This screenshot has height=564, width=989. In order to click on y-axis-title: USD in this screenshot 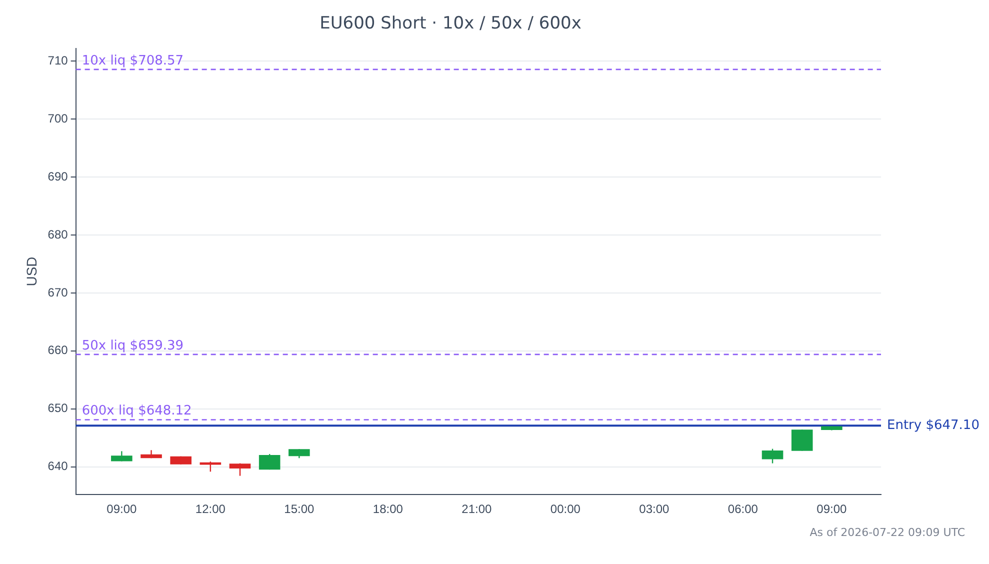, I will do `click(31, 271)`.